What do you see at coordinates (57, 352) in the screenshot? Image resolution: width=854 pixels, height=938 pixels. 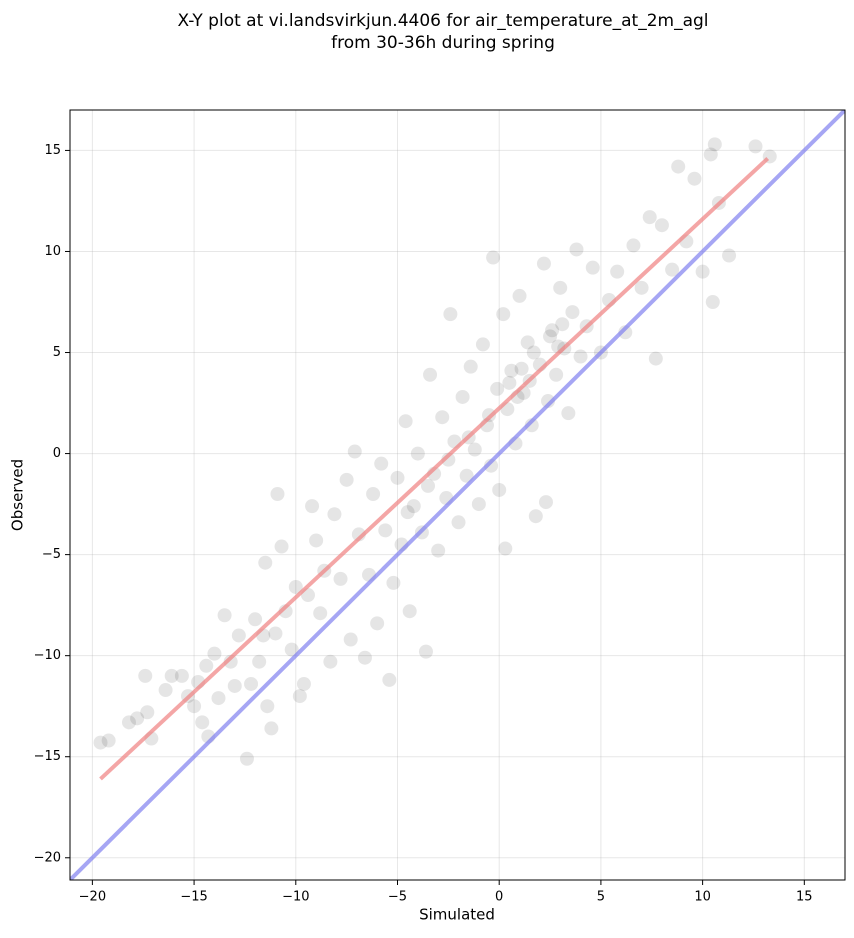 I see `y-tick-label: 5` at bounding box center [57, 352].